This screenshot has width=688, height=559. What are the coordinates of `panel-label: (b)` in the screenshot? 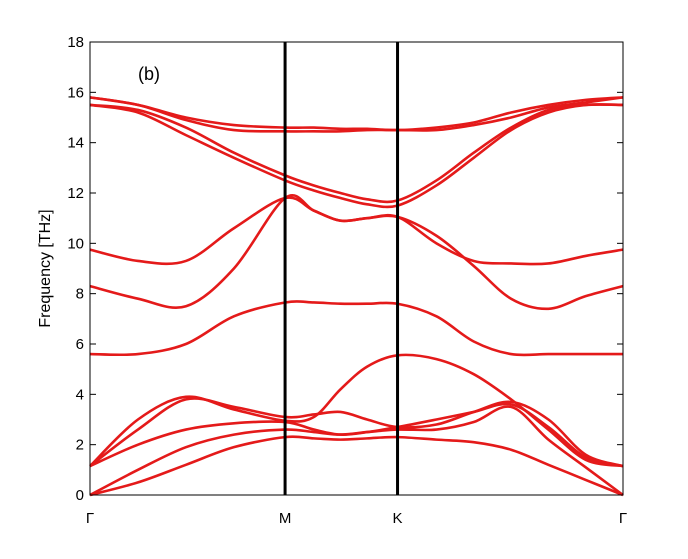 It's located at (149, 74).